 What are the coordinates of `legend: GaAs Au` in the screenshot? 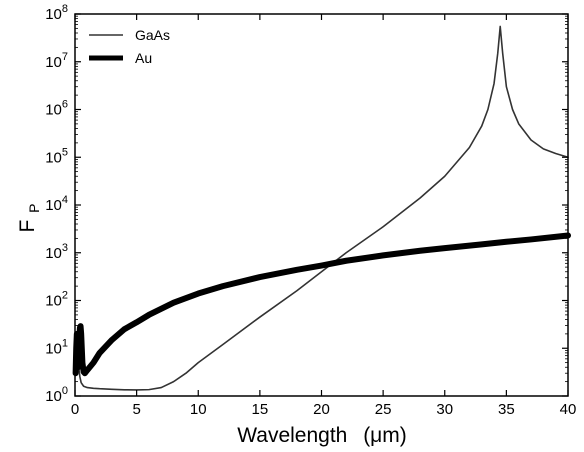 It's located at (129, 46).